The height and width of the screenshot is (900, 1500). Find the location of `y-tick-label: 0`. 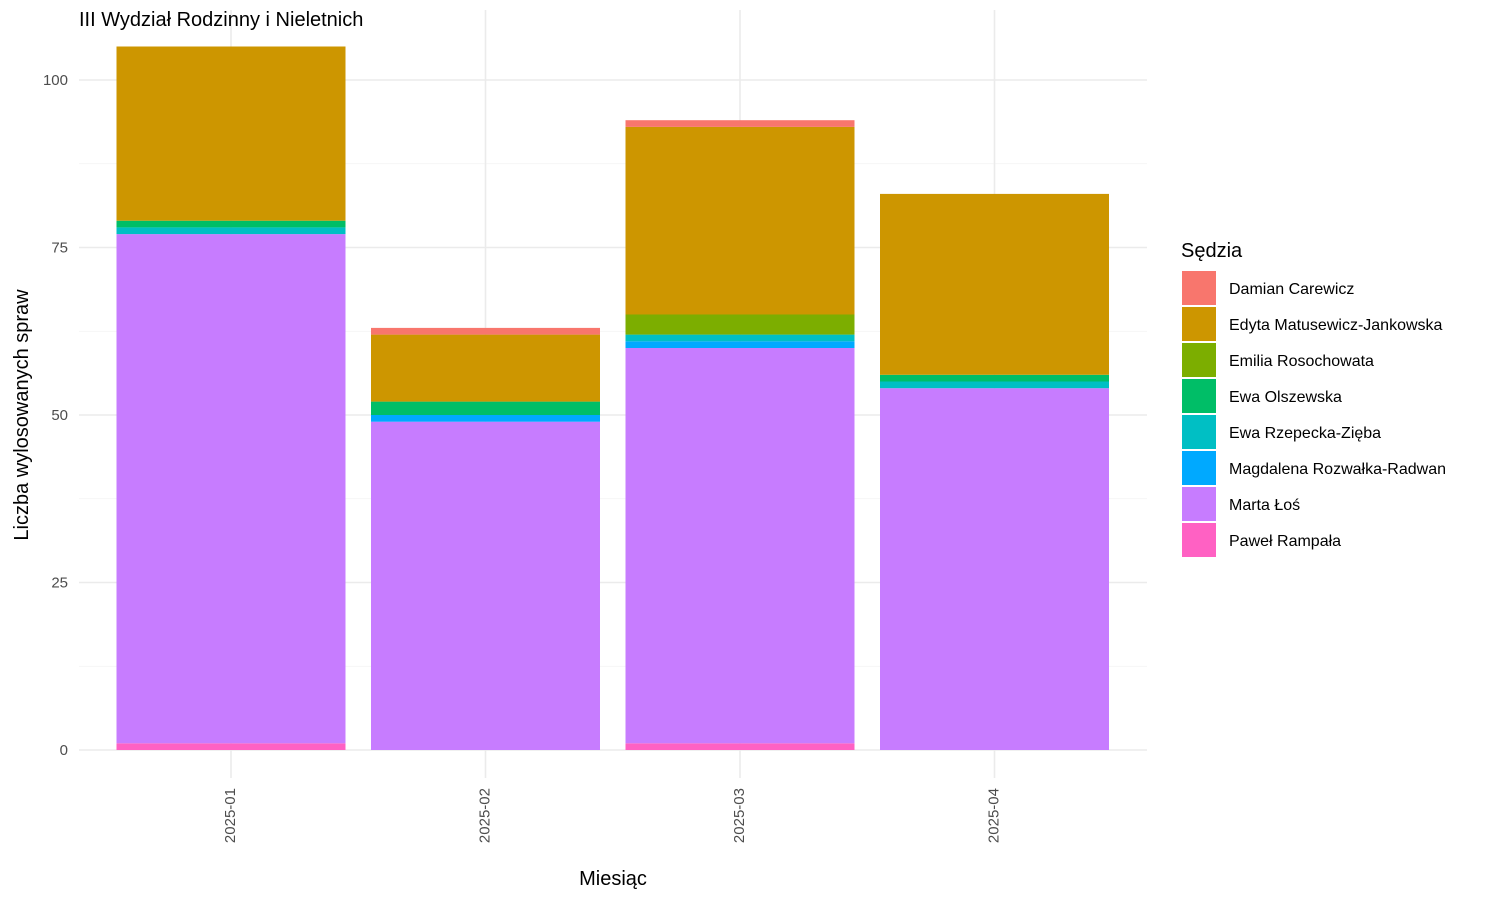

y-tick-label: 0 is located at coordinates (64, 750).